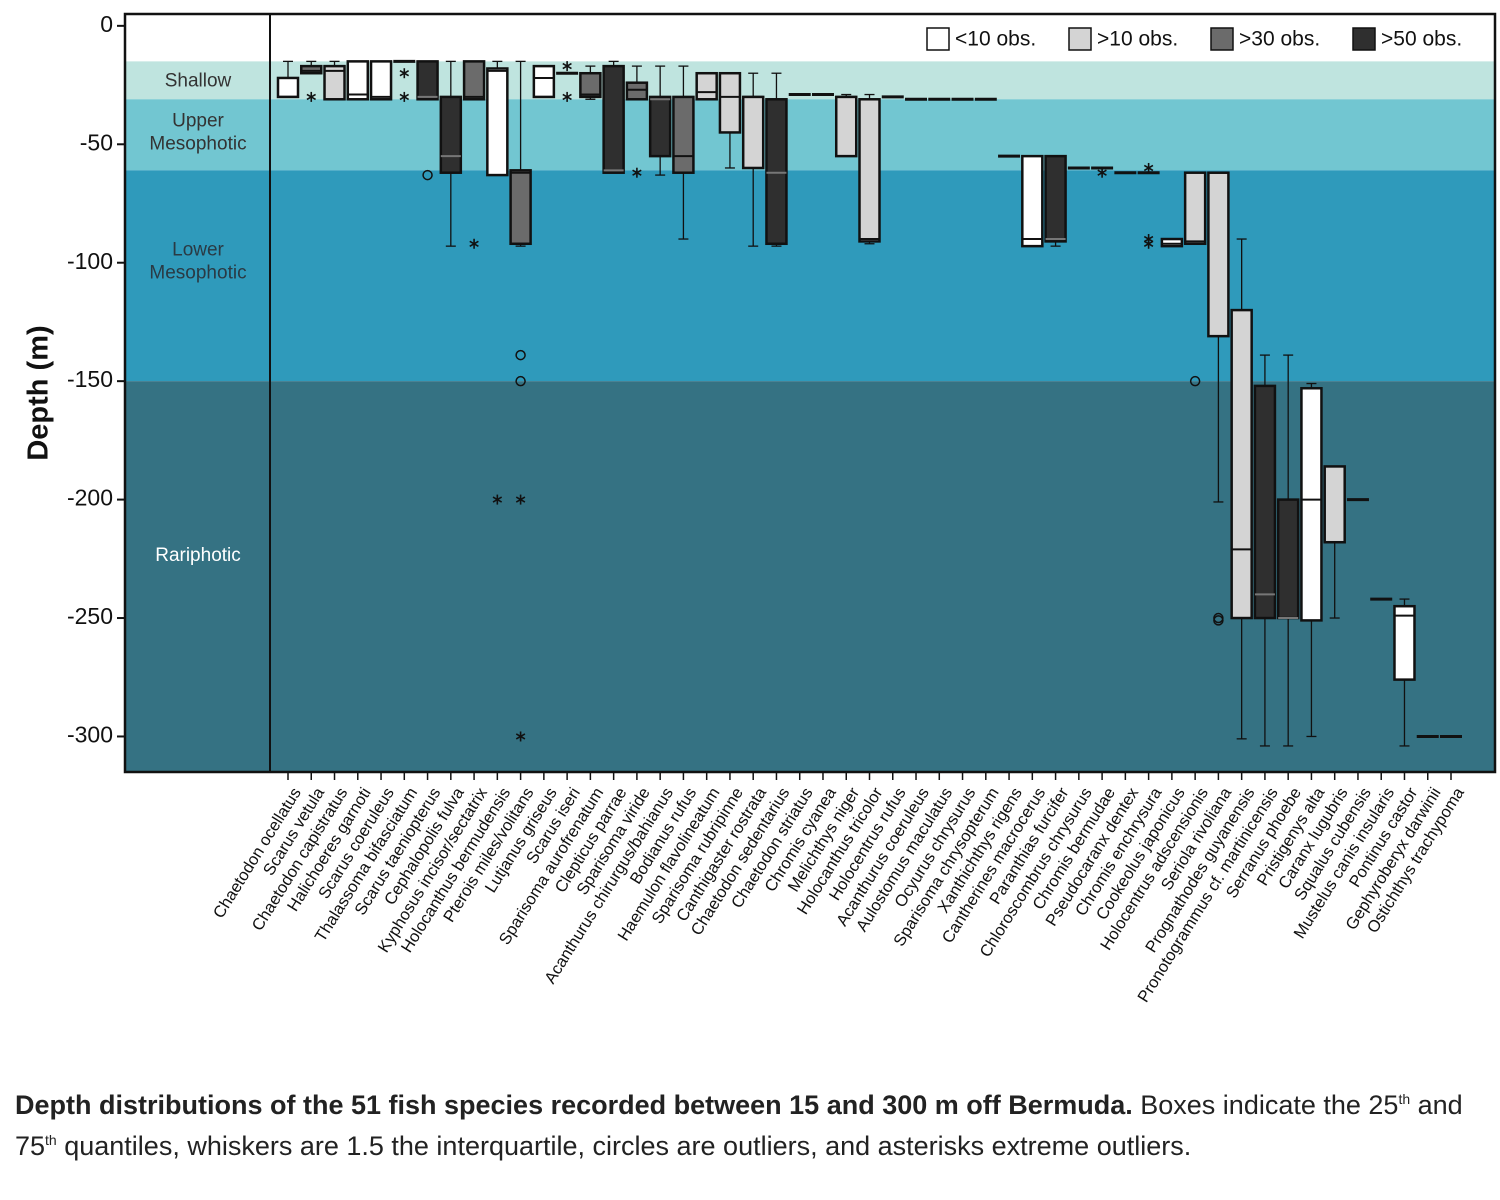 This screenshot has height=1200, width=1500. Describe the element at coordinates (39, 392) in the screenshot. I see `y-axis-label: Depth (m)` at that location.